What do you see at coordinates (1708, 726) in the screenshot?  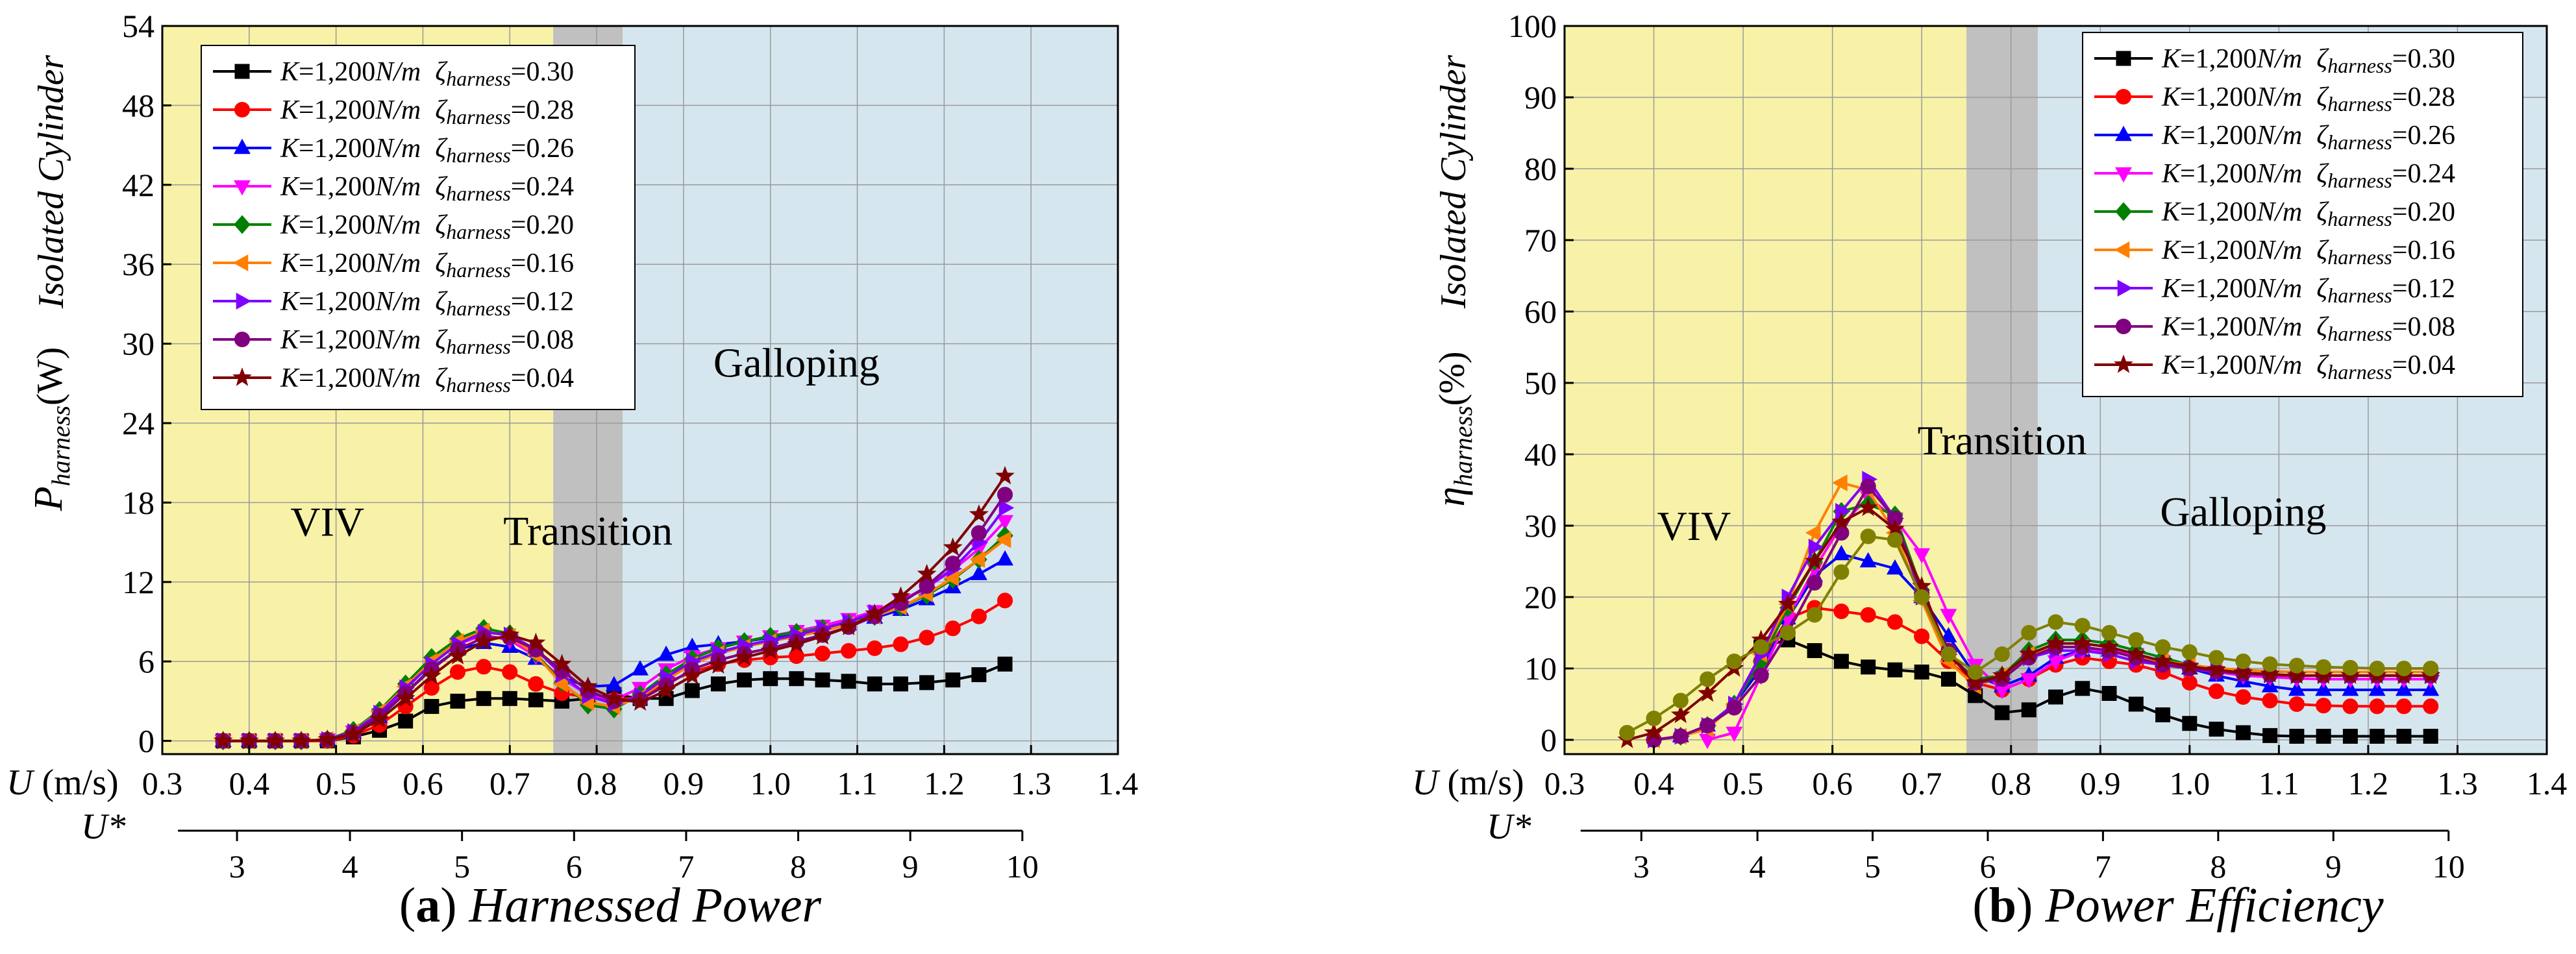 I see `panel-b-series-7-point` at bounding box center [1708, 726].